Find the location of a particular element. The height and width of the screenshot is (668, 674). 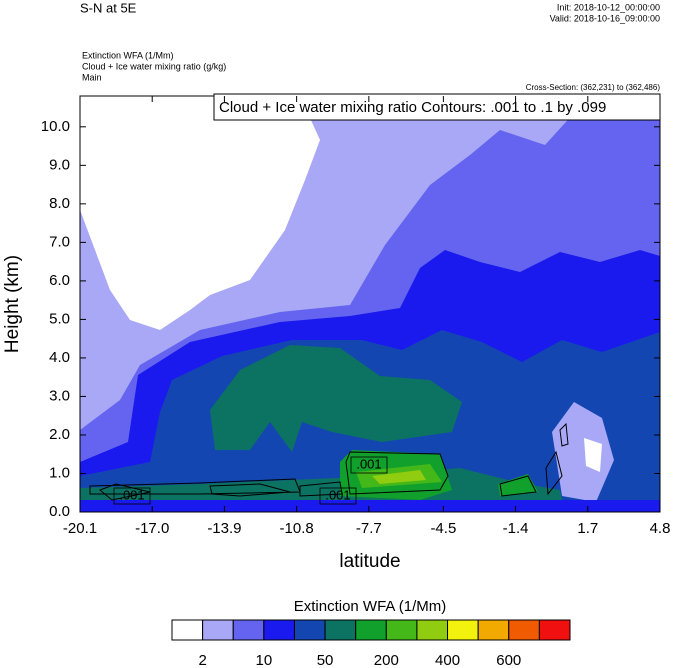

x-tick-label: -4.5 is located at coordinates (443, 528).